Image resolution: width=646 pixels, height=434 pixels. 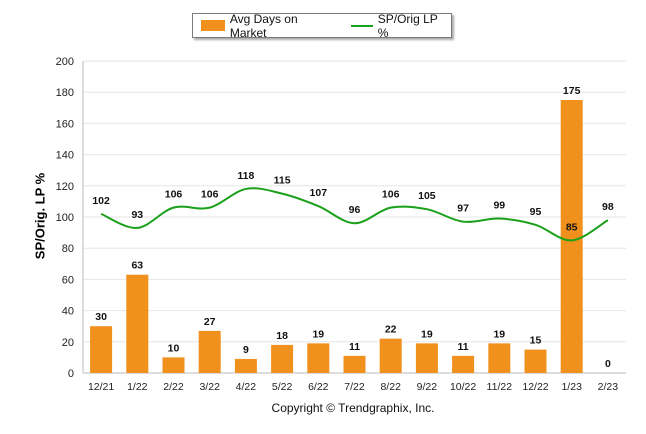 I want to click on line-value-label: 99, so click(x=499, y=206).